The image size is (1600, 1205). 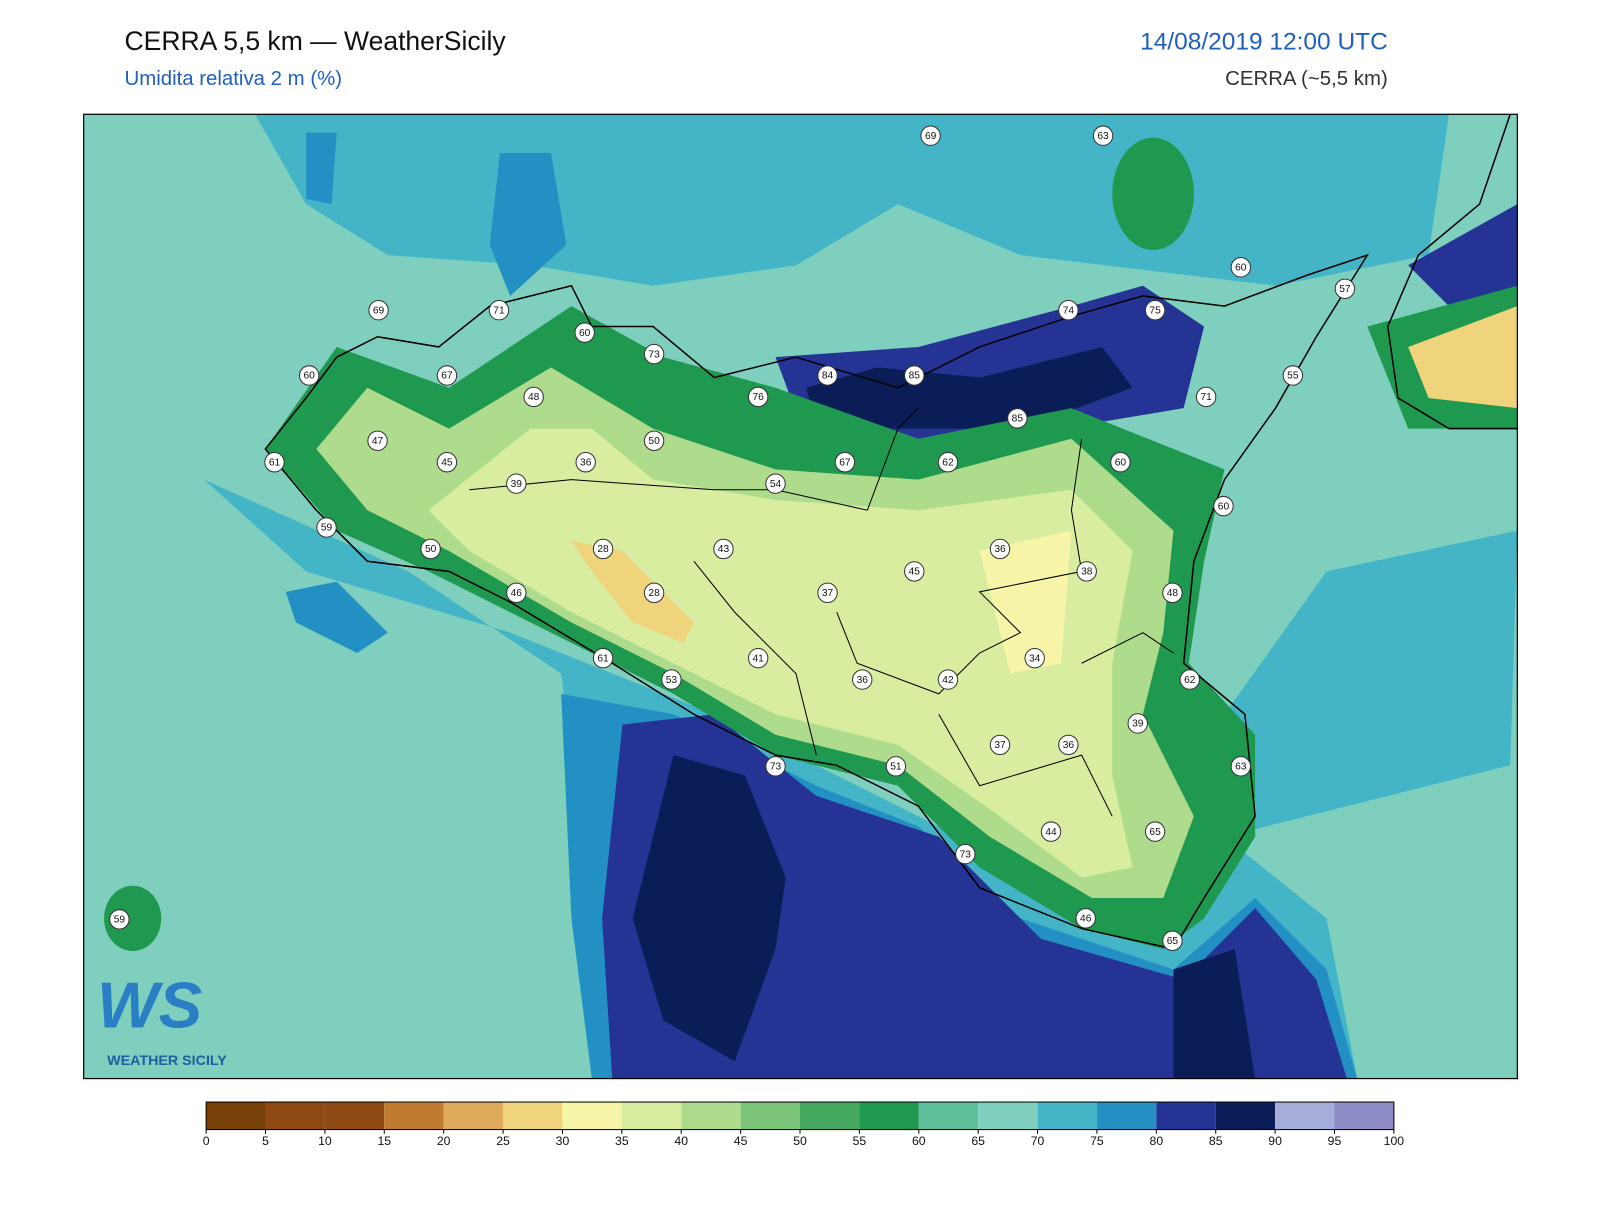 I want to click on station-value: 63, so click(x=1103, y=136).